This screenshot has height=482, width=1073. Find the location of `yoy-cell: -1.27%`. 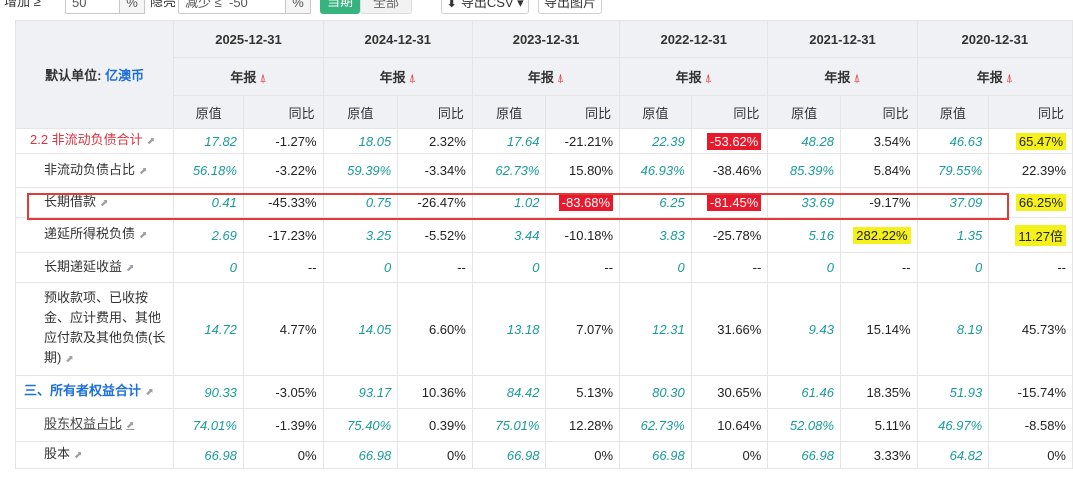

yoy-cell: -1.27% is located at coordinates (283, 141).